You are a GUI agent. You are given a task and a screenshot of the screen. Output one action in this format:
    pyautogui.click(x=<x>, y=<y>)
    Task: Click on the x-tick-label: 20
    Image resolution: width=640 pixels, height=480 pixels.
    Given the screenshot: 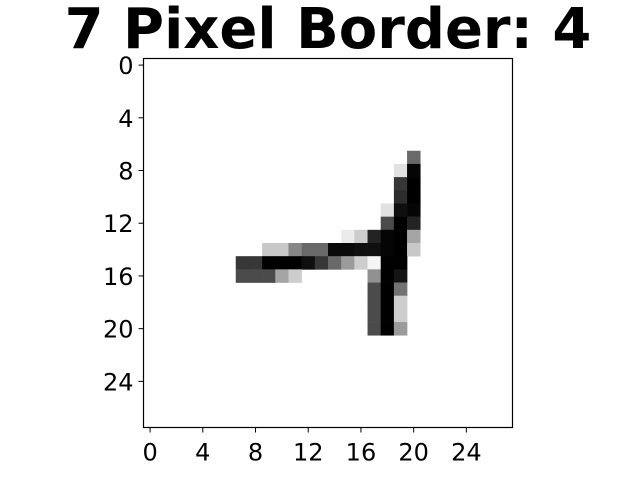 What is the action you would take?
    pyautogui.click(x=413, y=453)
    